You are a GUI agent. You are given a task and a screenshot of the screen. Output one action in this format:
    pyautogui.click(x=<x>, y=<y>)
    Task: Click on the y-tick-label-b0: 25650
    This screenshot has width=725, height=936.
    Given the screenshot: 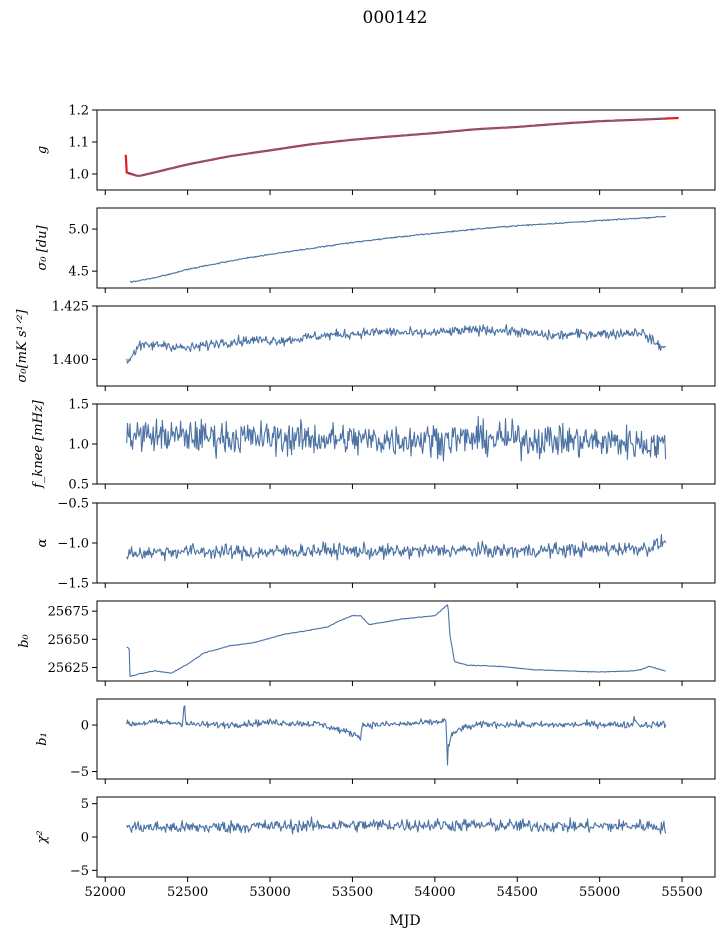 What is the action you would take?
    pyautogui.click(x=68, y=640)
    